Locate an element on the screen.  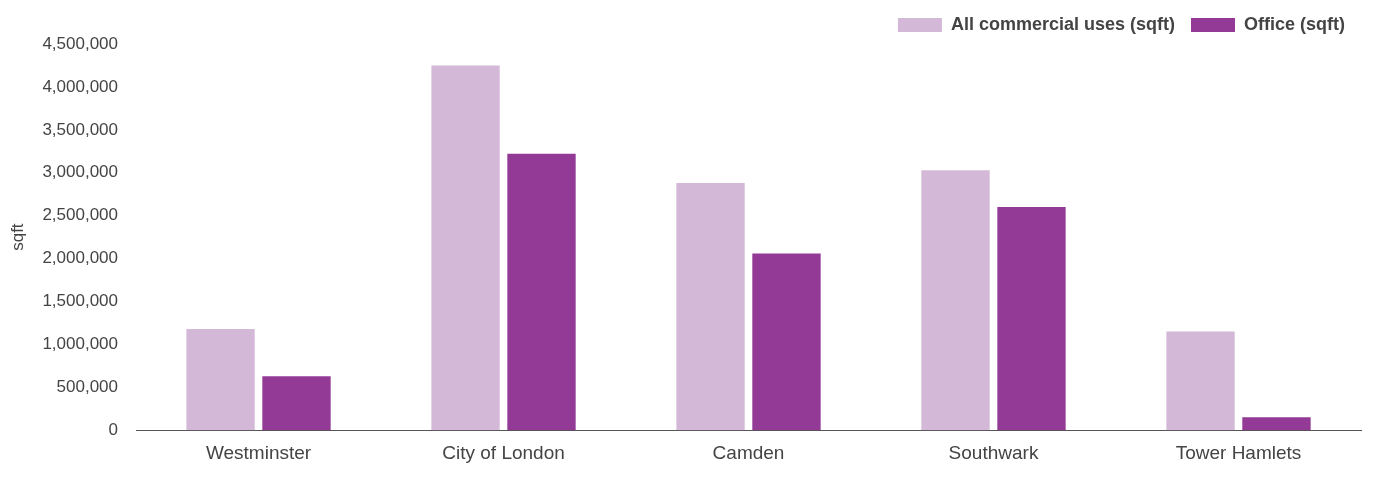
y-tick-label: 4,500,000 is located at coordinates (80, 43).